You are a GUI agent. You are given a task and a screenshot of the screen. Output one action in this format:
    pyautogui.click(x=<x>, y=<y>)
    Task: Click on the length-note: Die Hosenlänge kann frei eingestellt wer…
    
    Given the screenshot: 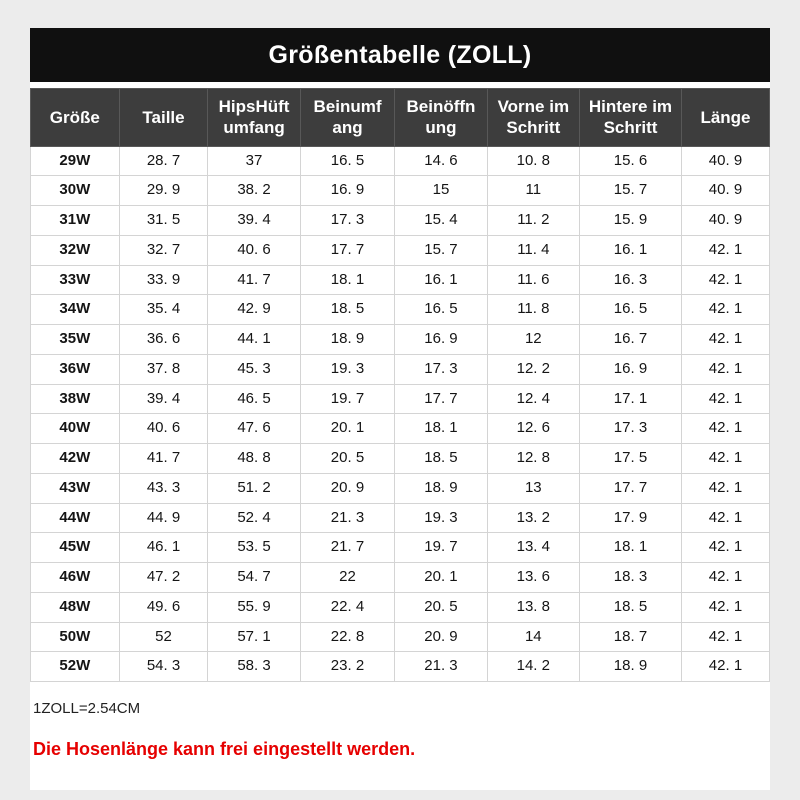 What is the action you would take?
    pyautogui.click(x=224, y=749)
    